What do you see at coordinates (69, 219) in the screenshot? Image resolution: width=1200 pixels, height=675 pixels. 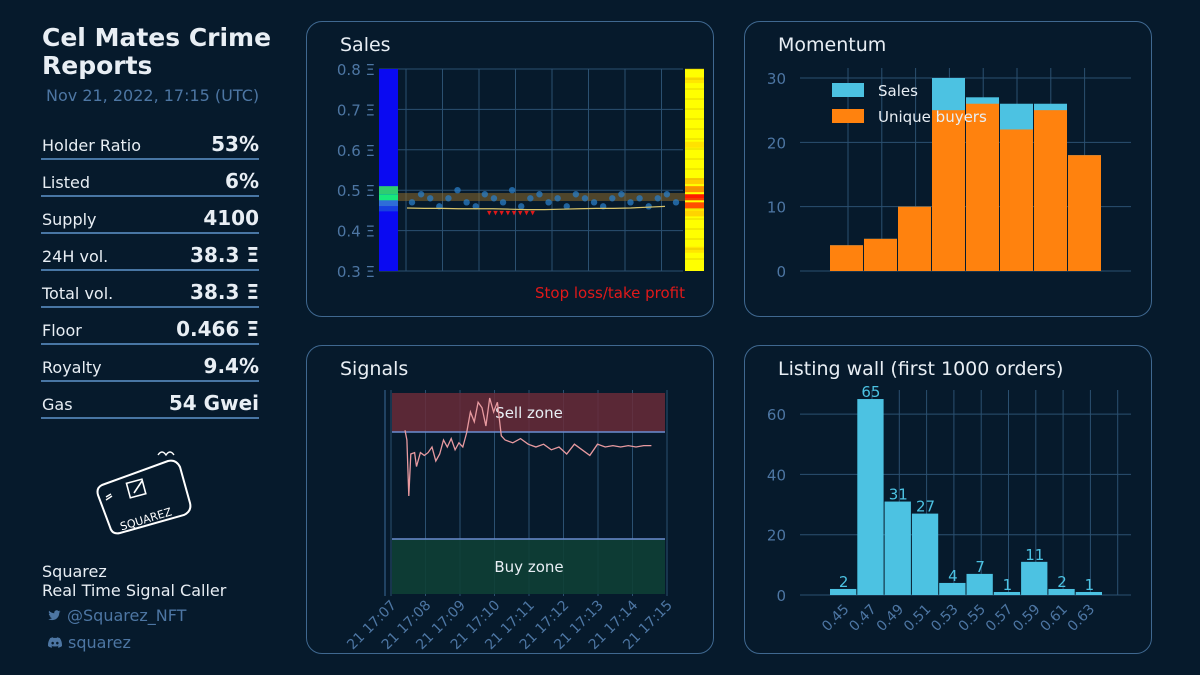 I see `stat-label: Supply` at bounding box center [69, 219].